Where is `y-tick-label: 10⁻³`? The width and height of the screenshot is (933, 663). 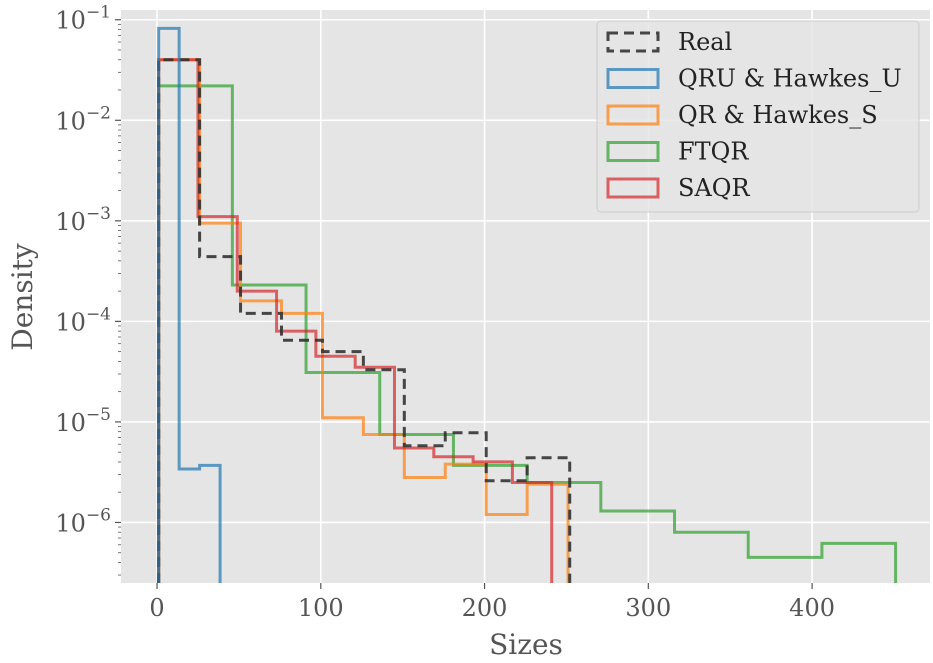
y-tick-label: 10⁻³ is located at coordinates (83, 220).